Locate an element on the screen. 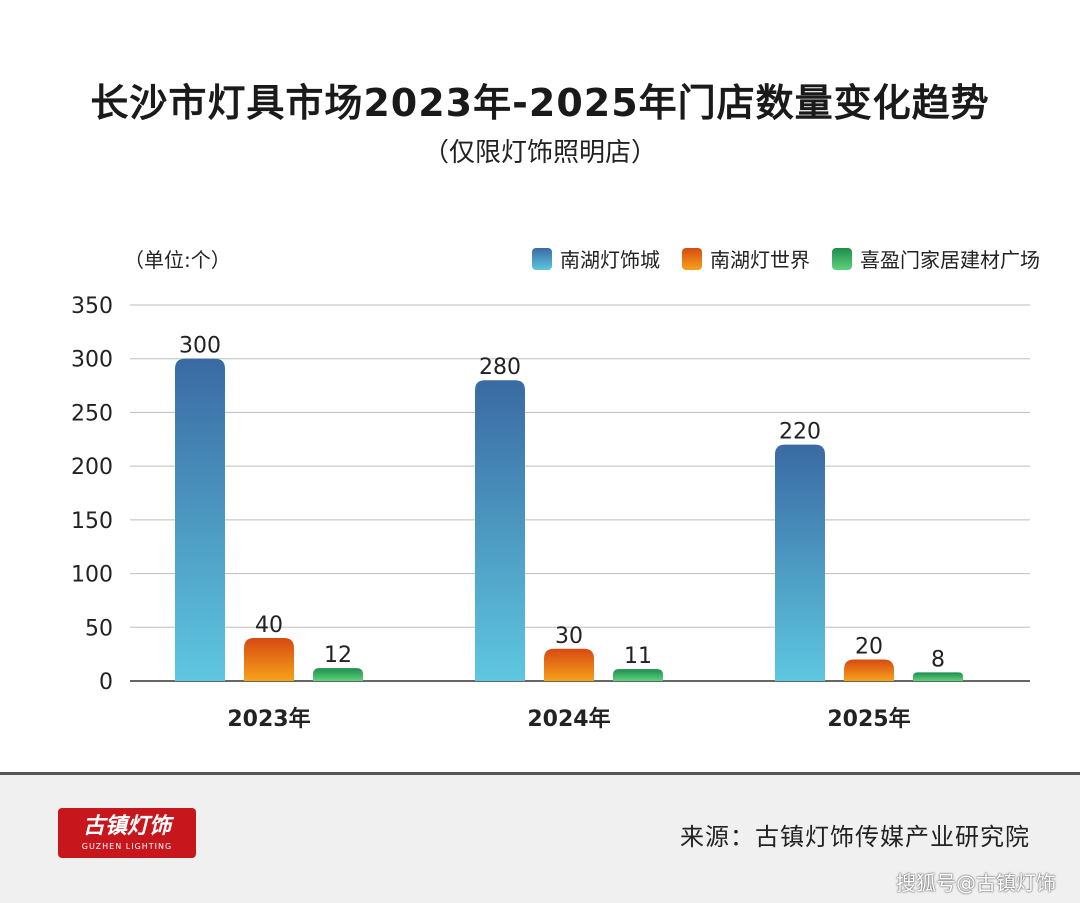 The width and height of the screenshot is (1080, 903). data-label: 220 is located at coordinates (800, 432).